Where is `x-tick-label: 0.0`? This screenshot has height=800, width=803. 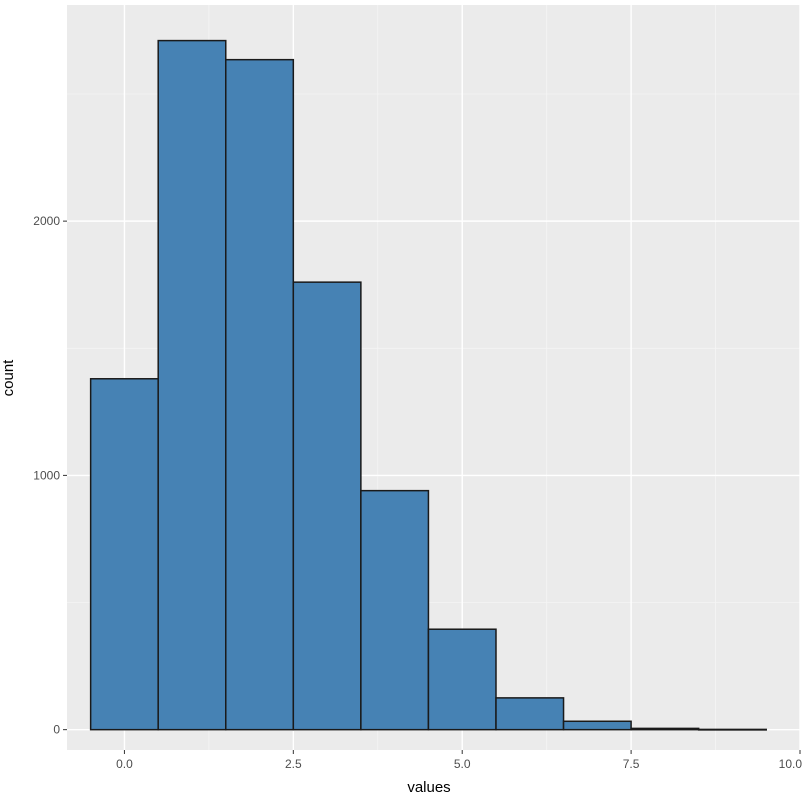
x-tick-label: 0.0 is located at coordinates (124, 764).